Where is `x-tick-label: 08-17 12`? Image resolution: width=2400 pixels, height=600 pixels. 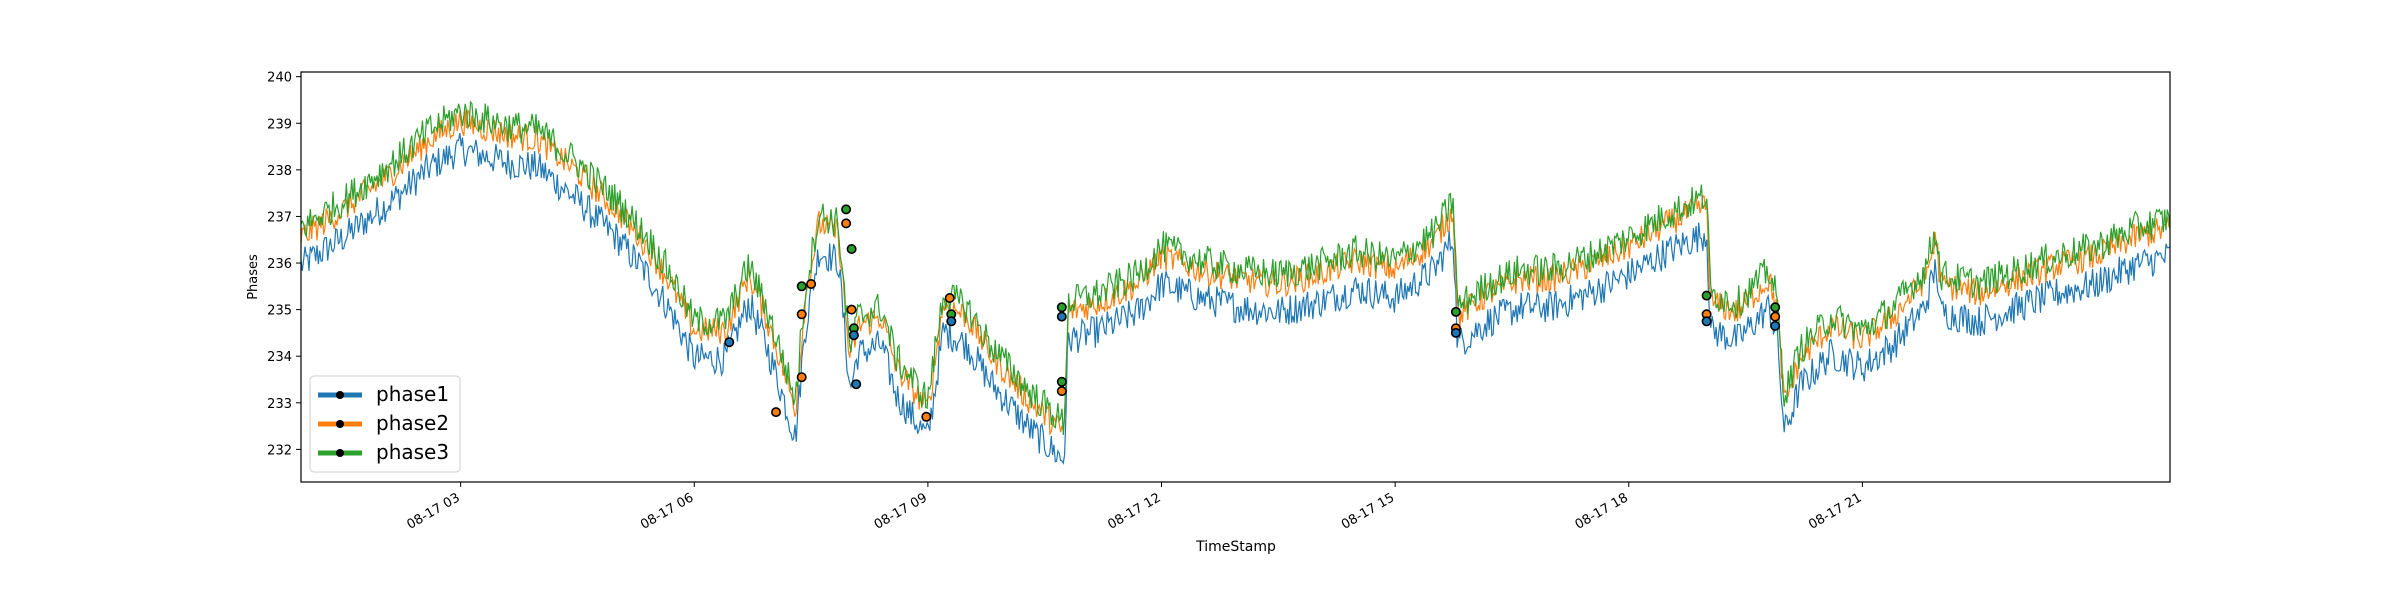 x-tick-label: 08-17 12 is located at coordinates (1134, 511).